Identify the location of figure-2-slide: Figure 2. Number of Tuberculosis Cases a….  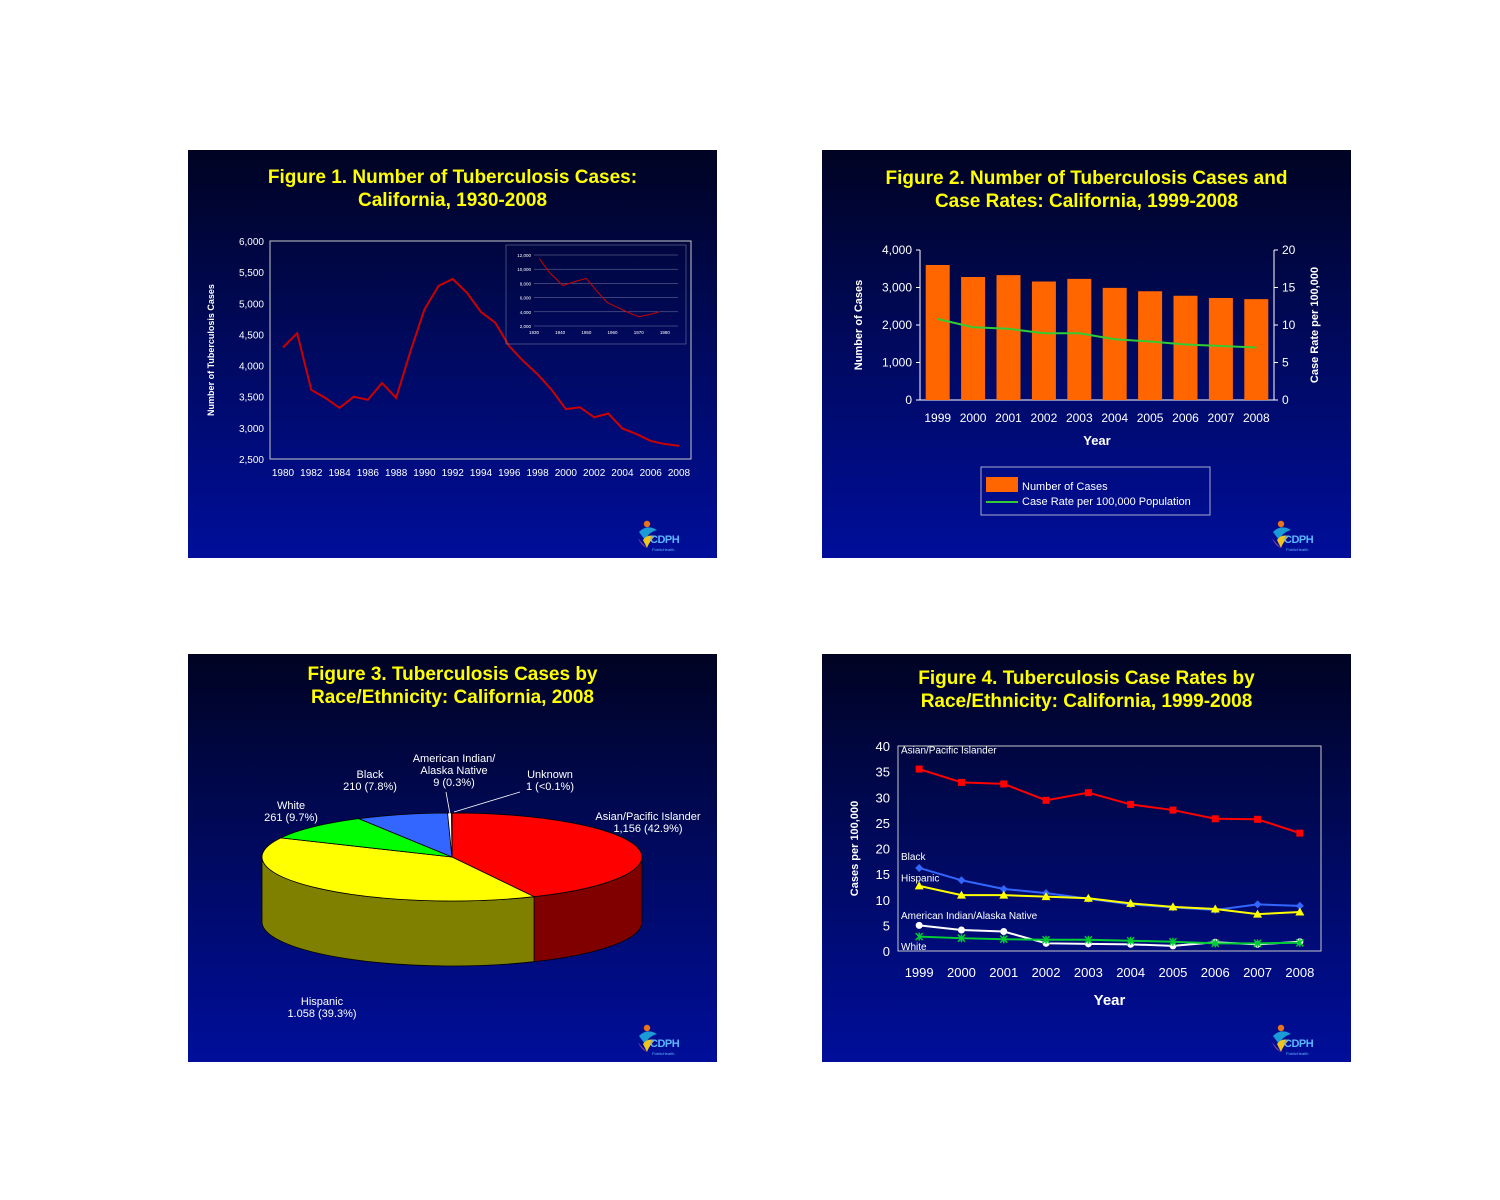
(1086, 354).